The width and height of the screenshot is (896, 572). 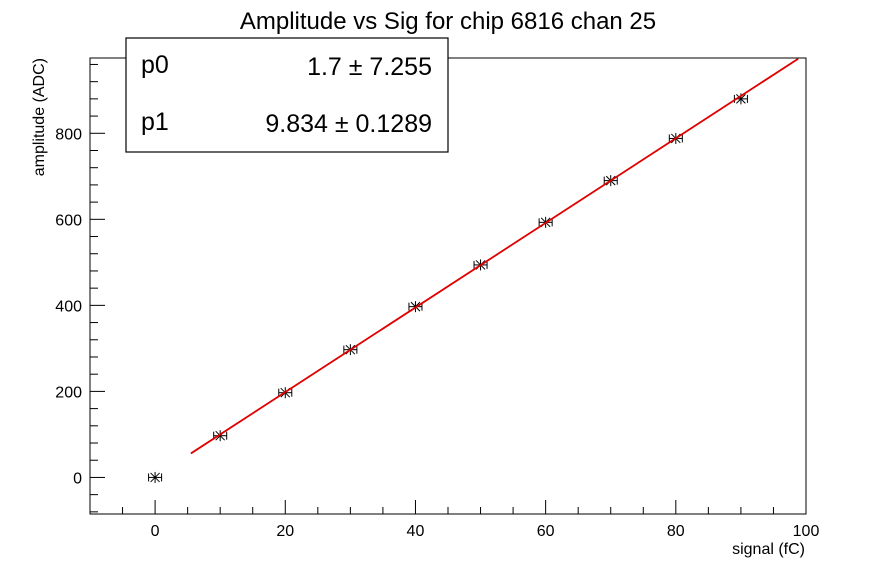 I want to click on x-tick-label: 40, so click(x=416, y=531).